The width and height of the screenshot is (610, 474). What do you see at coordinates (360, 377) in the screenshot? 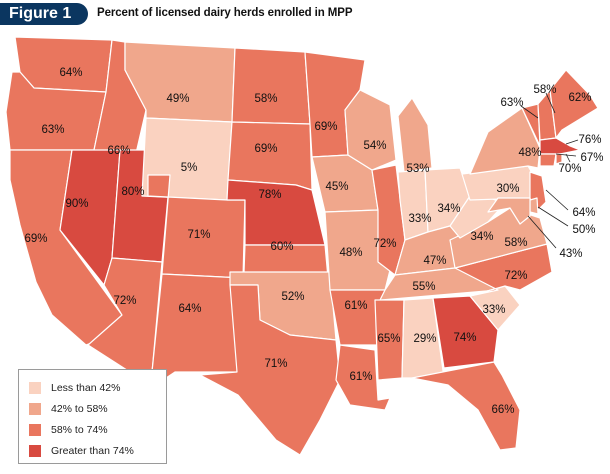
I see `state-label-louisiana: 61%` at bounding box center [360, 377].